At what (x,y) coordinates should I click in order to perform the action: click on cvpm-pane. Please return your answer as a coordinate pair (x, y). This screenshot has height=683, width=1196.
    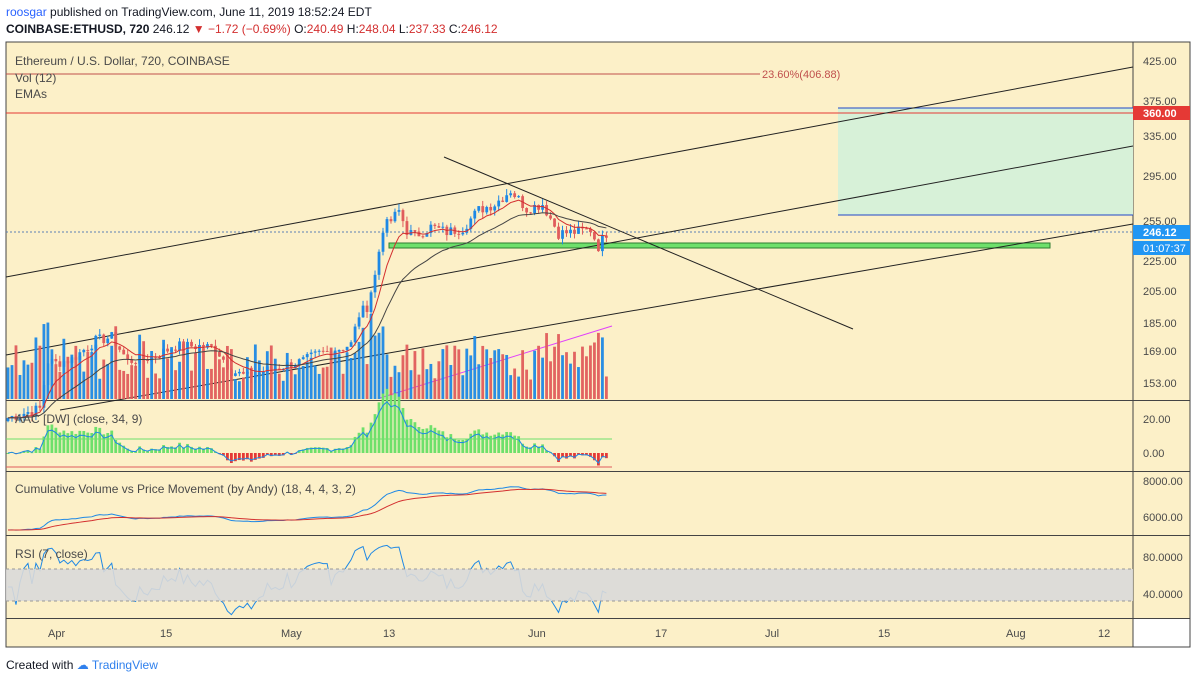
    Looking at the image, I should click on (569, 503).